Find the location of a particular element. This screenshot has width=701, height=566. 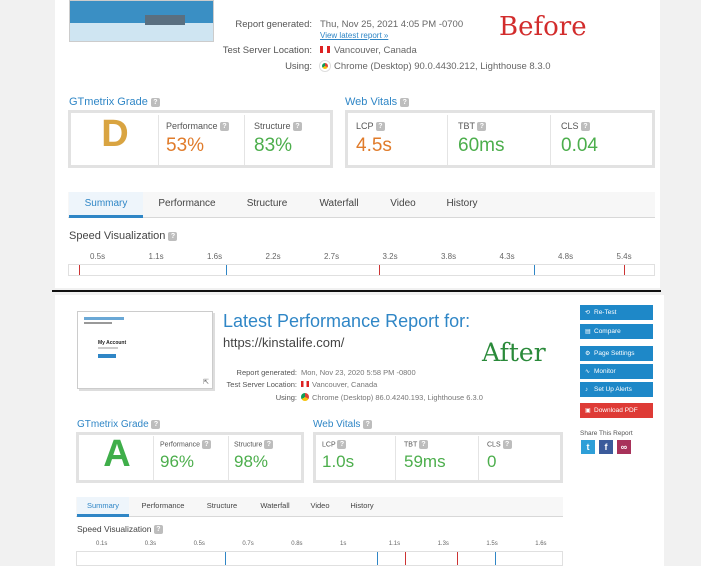

after-cls-label: CLS ? is located at coordinates (499, 444).